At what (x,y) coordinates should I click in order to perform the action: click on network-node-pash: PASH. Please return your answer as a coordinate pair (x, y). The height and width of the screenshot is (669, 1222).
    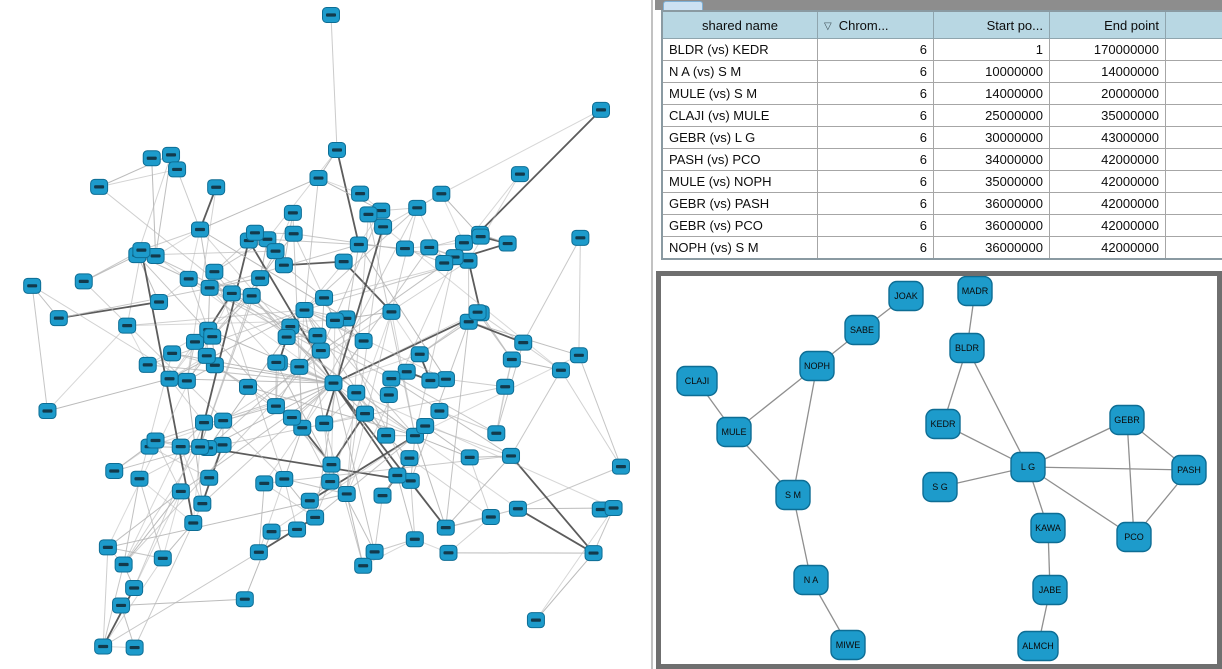
    Looking at the image, I should click on (1189, 470).